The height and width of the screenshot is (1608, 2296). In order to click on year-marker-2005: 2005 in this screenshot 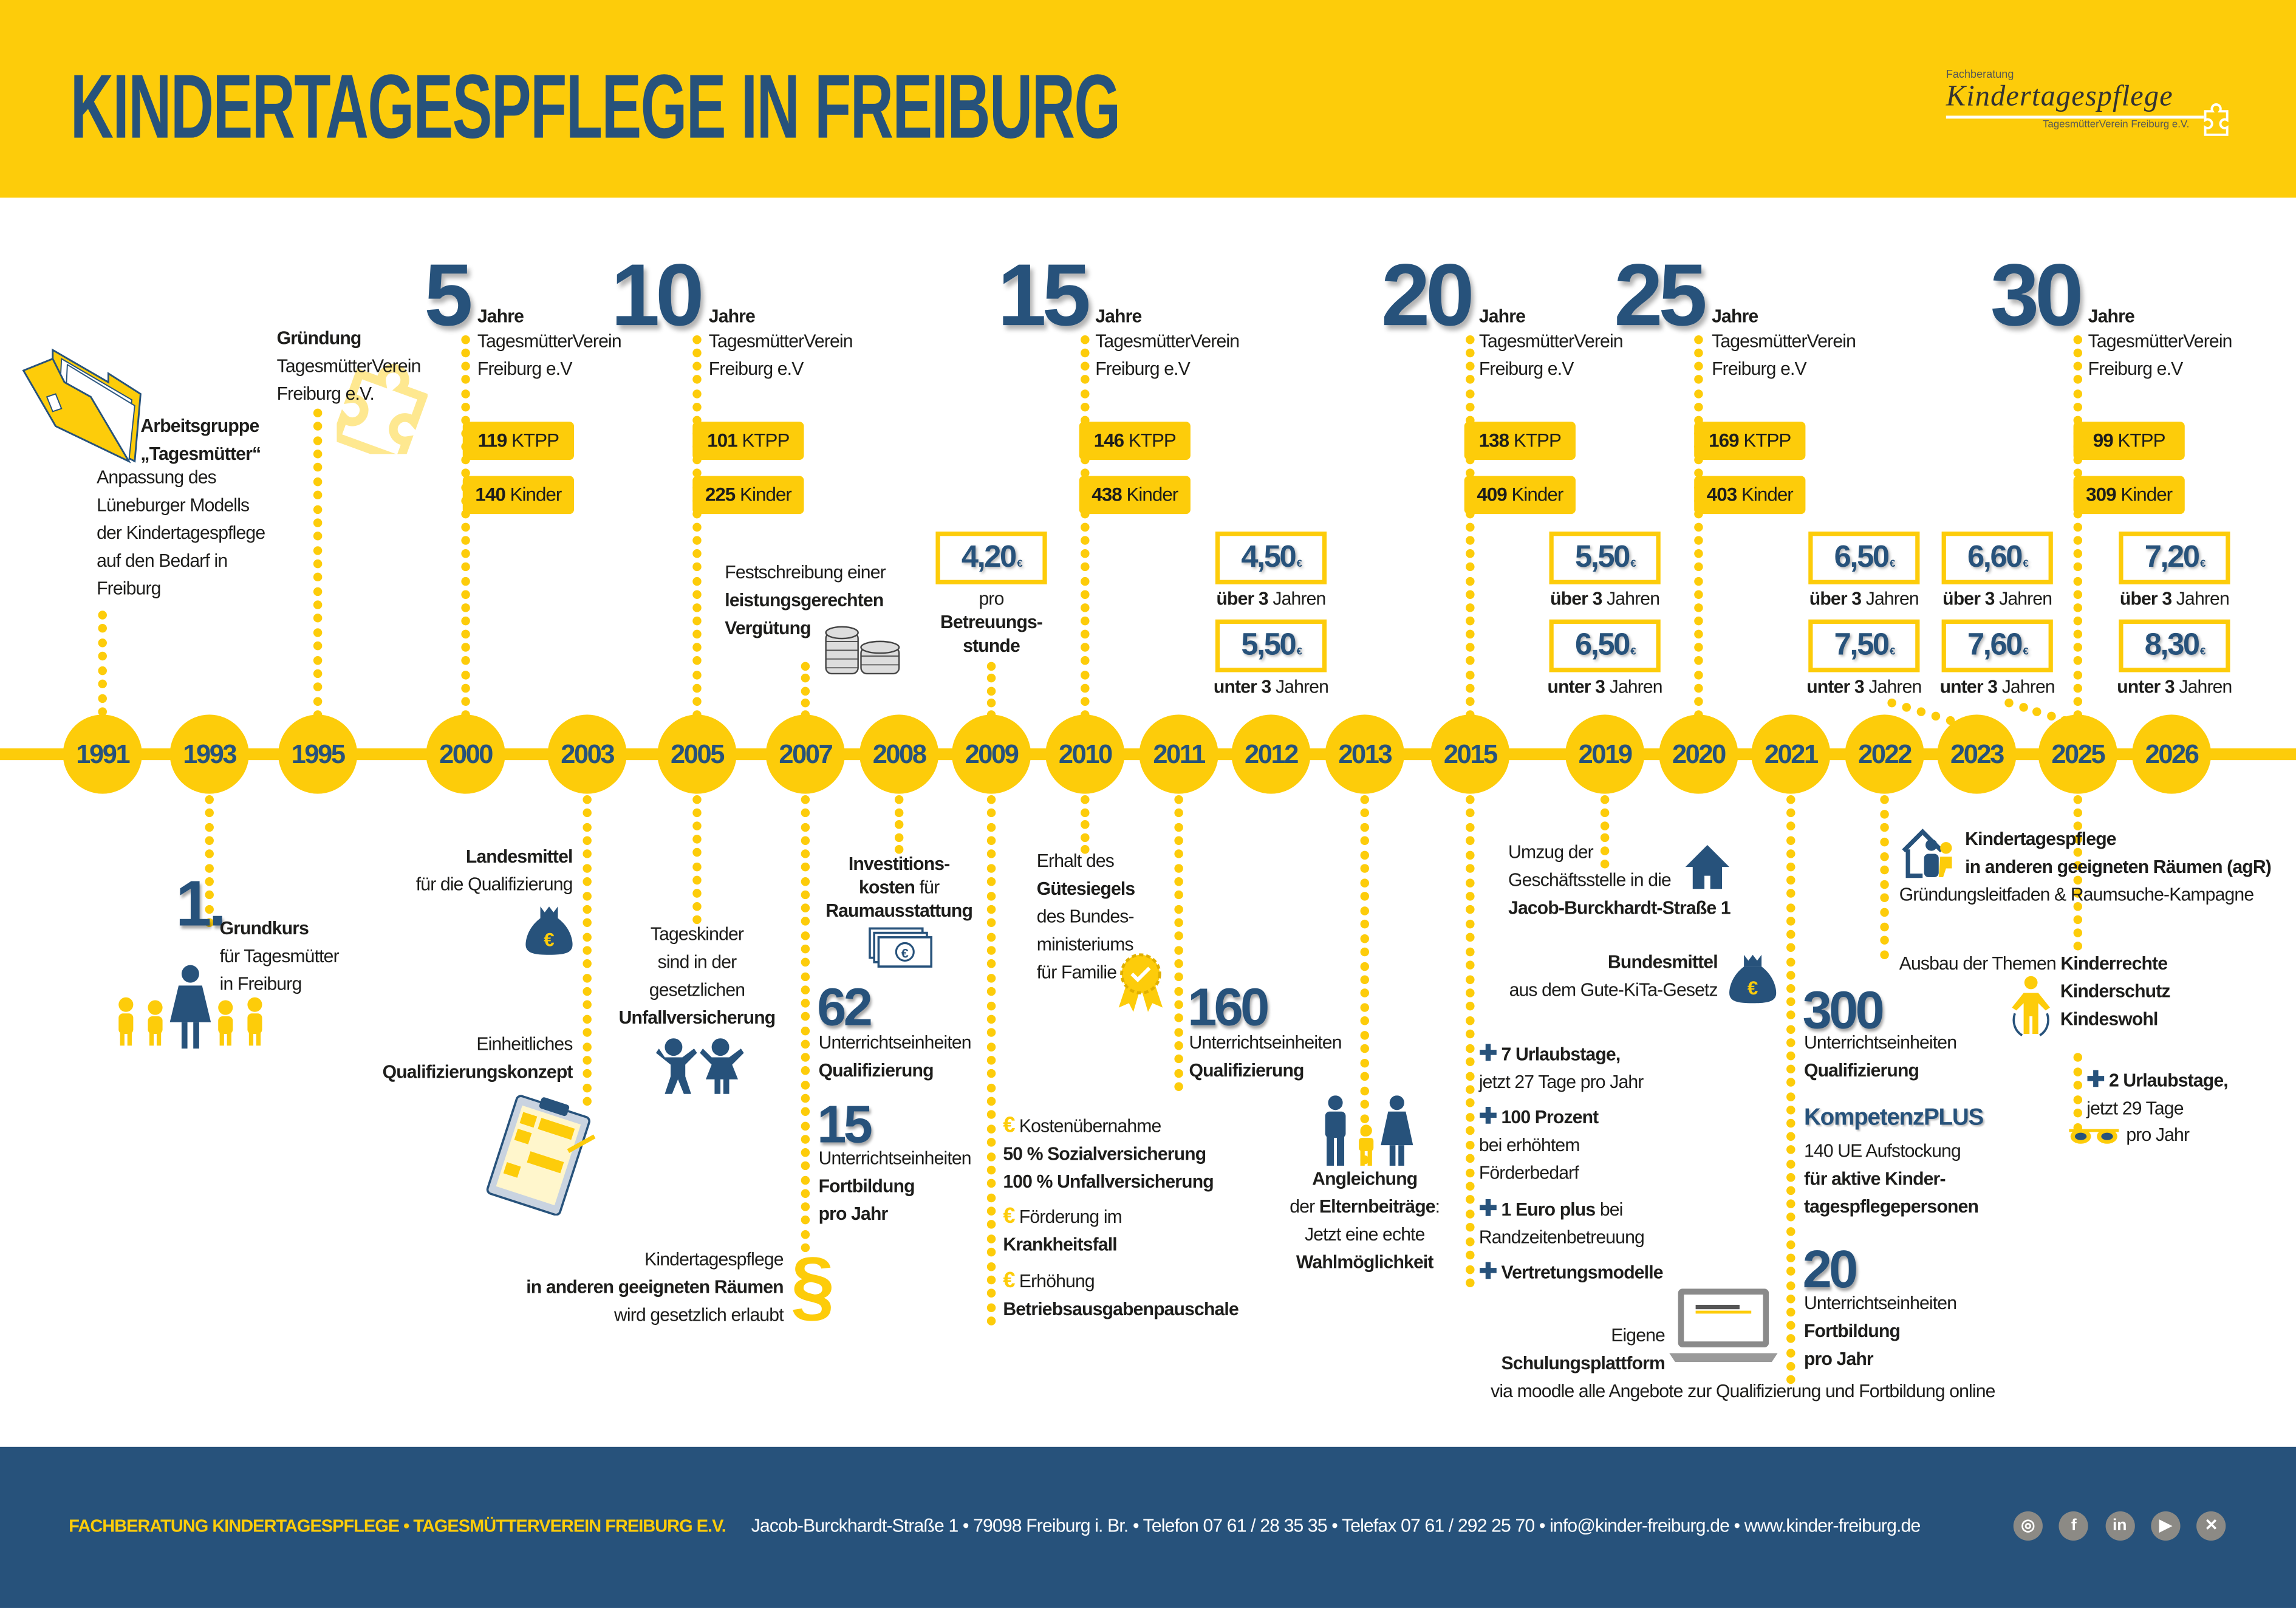, I will do `click(697, 754)`.